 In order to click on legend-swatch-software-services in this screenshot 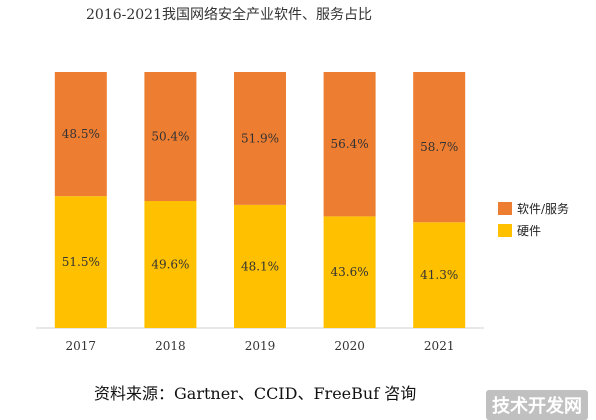, I will do `click(505, 208)`.